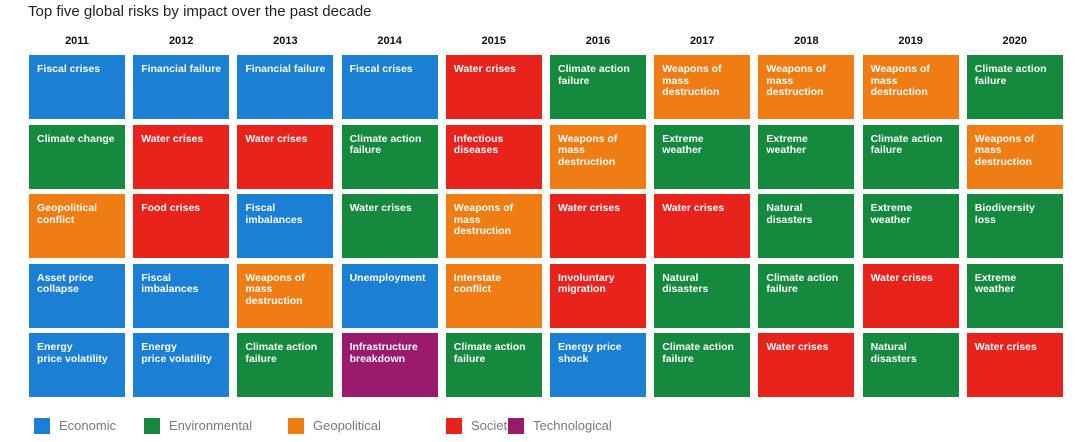 The image size is (1082, 442). I want to click on risk-cell-2016-rank-5: Energy price shock, so click(598, 365).